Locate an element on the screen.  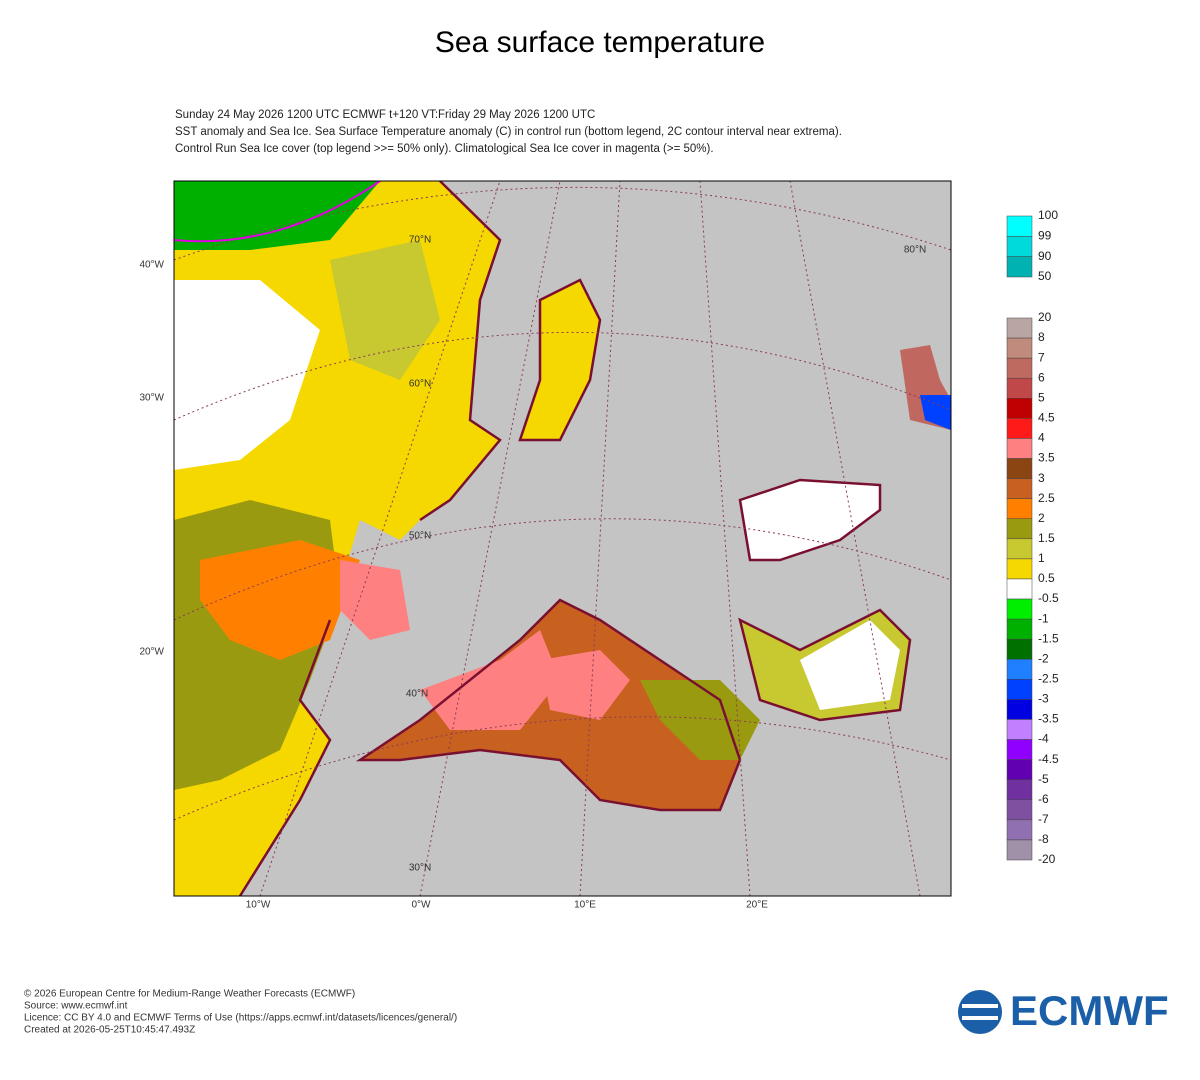
lon-label: 0°W is located at coordinates (422, 905).